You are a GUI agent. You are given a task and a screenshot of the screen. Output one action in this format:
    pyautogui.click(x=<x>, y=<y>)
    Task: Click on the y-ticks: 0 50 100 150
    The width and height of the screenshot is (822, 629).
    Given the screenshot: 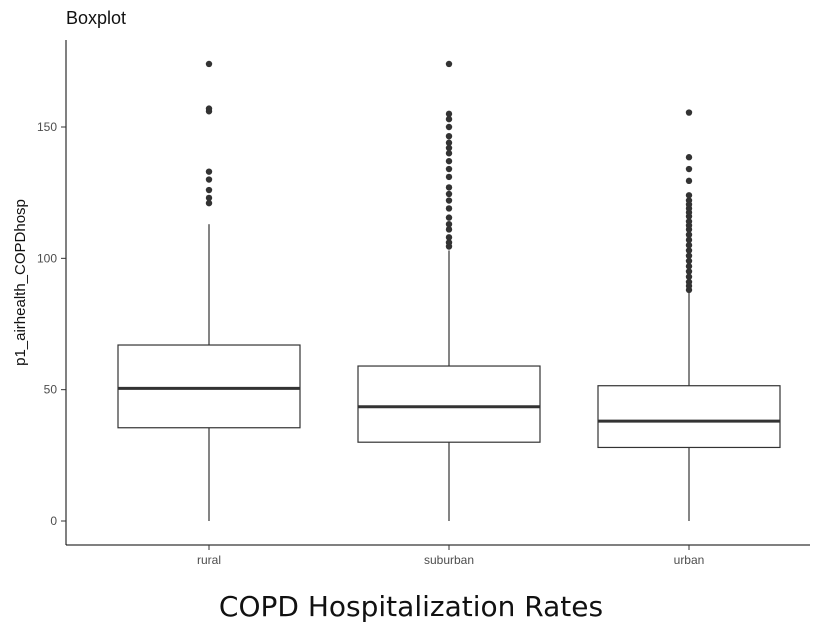 What is the action you would take?
    pyautogui.click(x=51, y=324)
    